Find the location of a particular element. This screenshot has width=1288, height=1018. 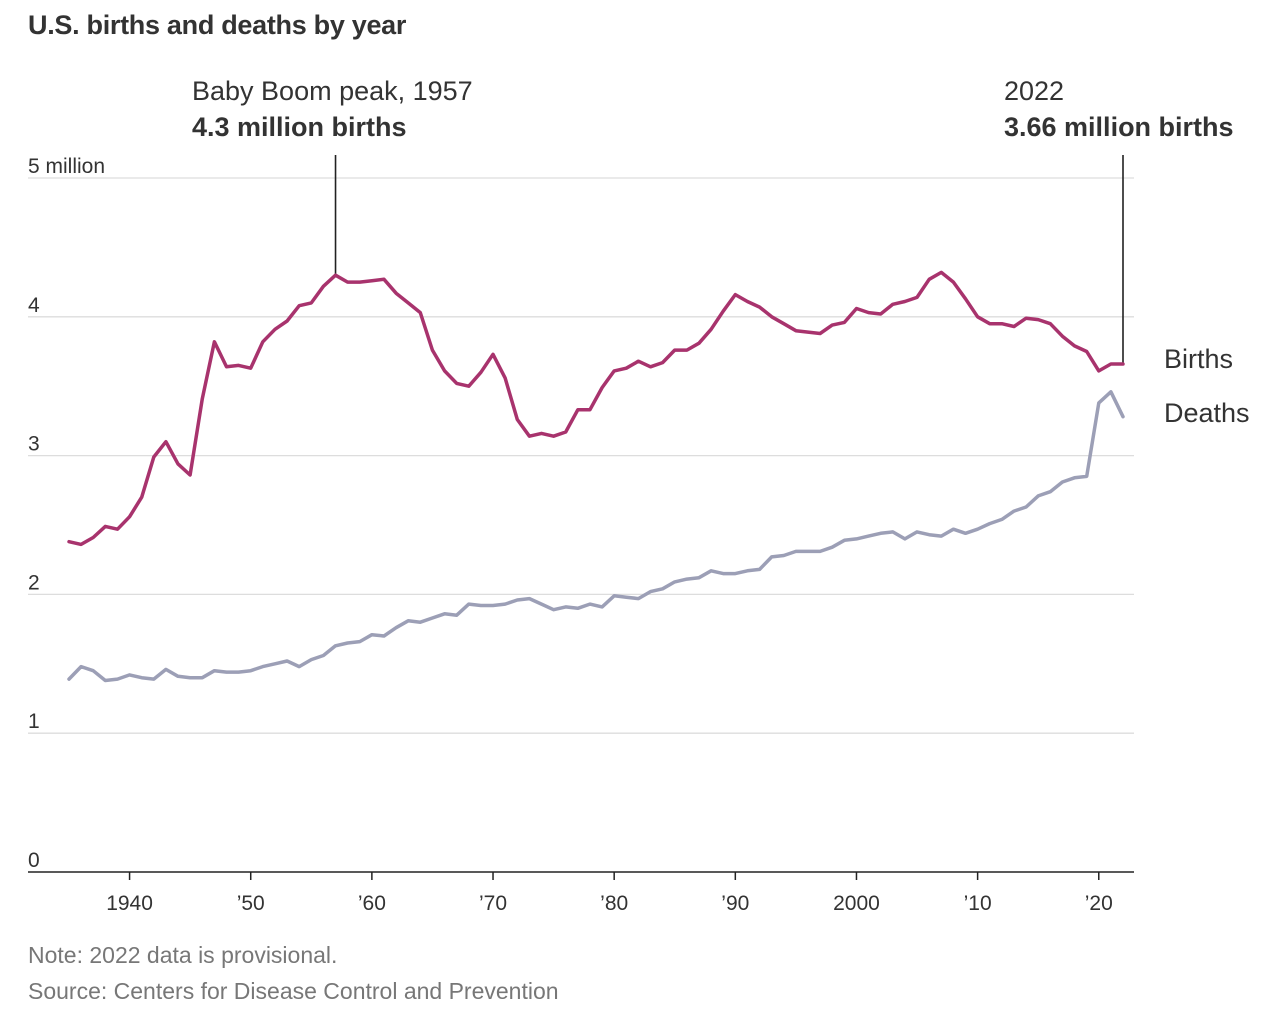

x-tick-label: ’50 is located at coordinates (251, 903).